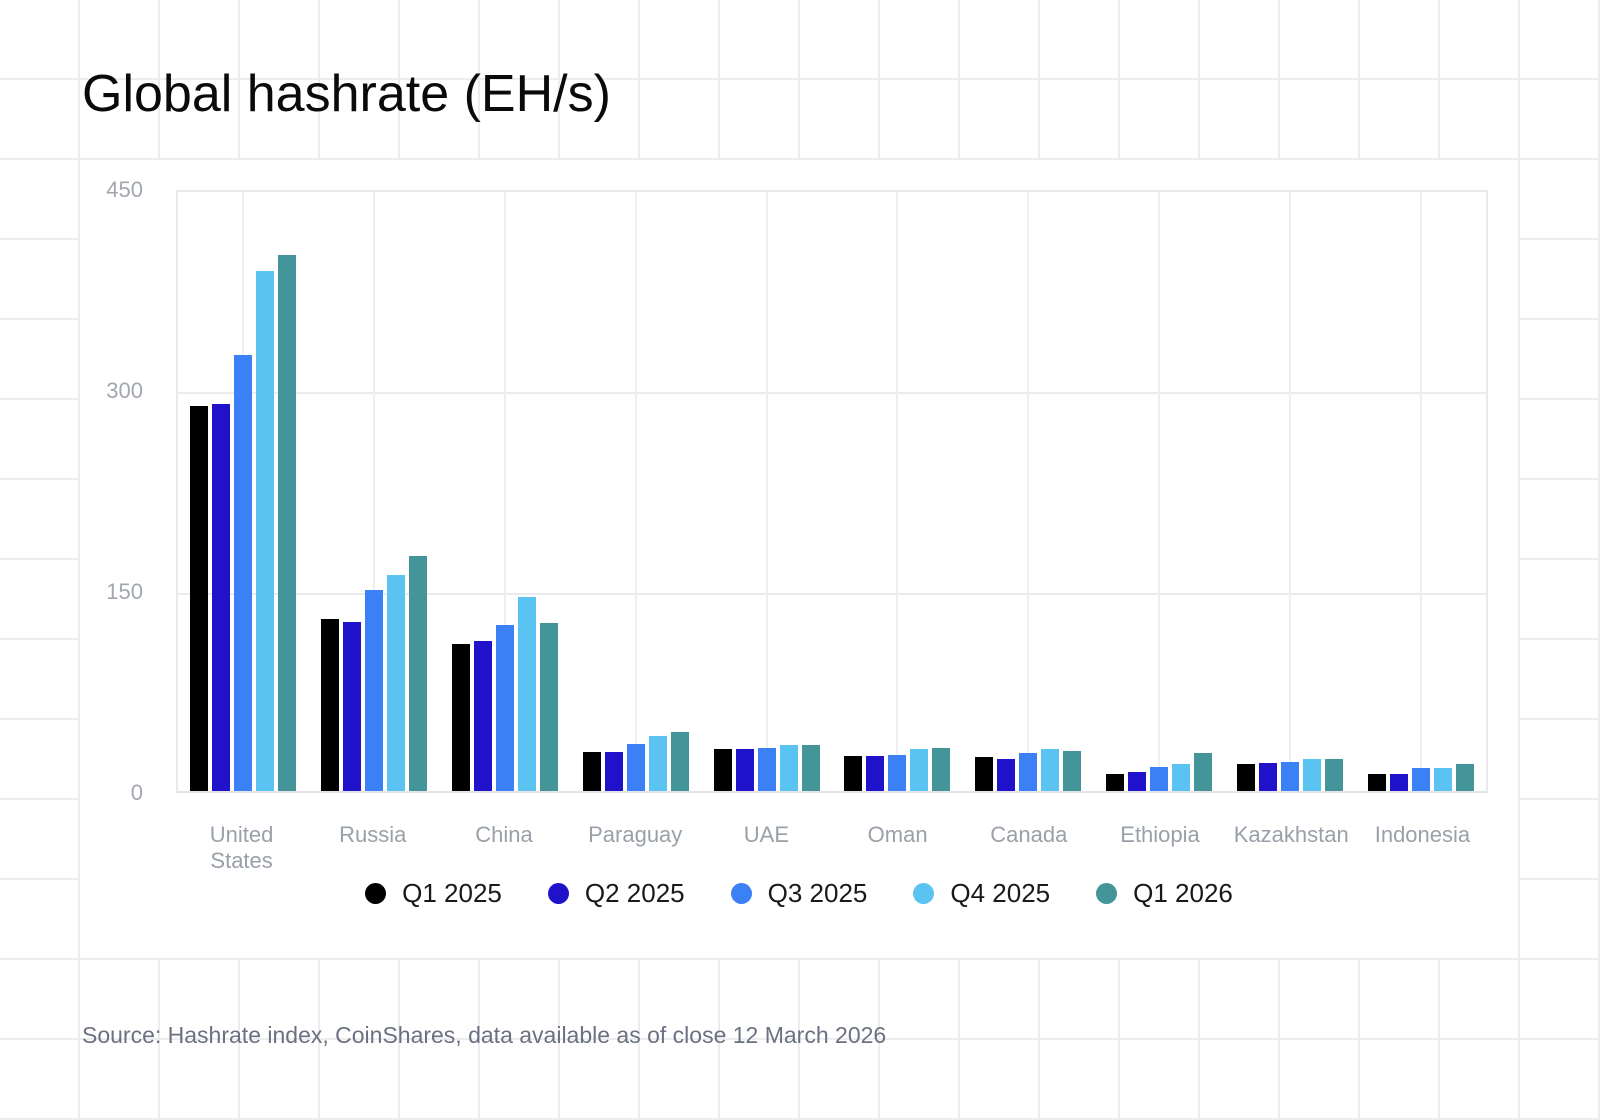 The height and width of the screenshot is (1120, 1600). I want to click on x-axis-label: Canada, so click(1029, 834).